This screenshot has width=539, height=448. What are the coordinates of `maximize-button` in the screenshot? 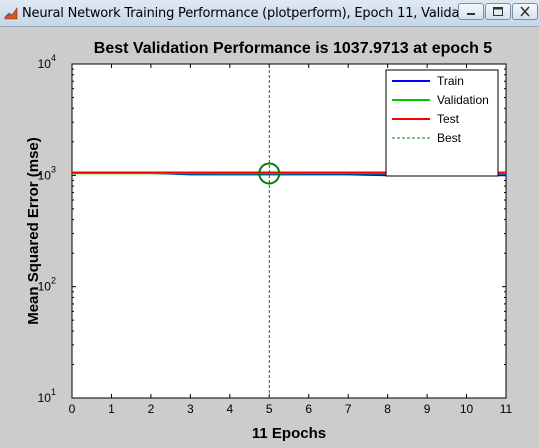 It's located at (498, 11).